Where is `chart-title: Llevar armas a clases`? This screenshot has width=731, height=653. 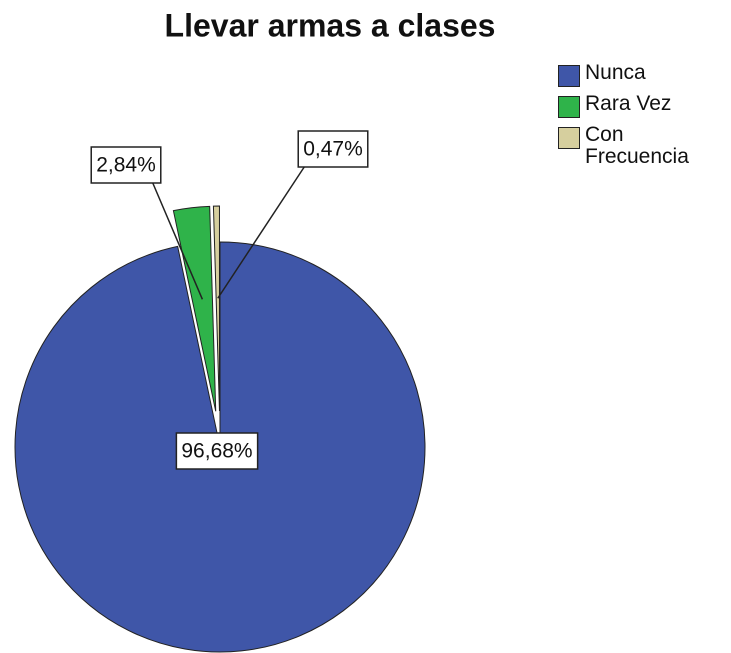
chart-title: Llevar armas a clases is located at coordinates (330, 25).